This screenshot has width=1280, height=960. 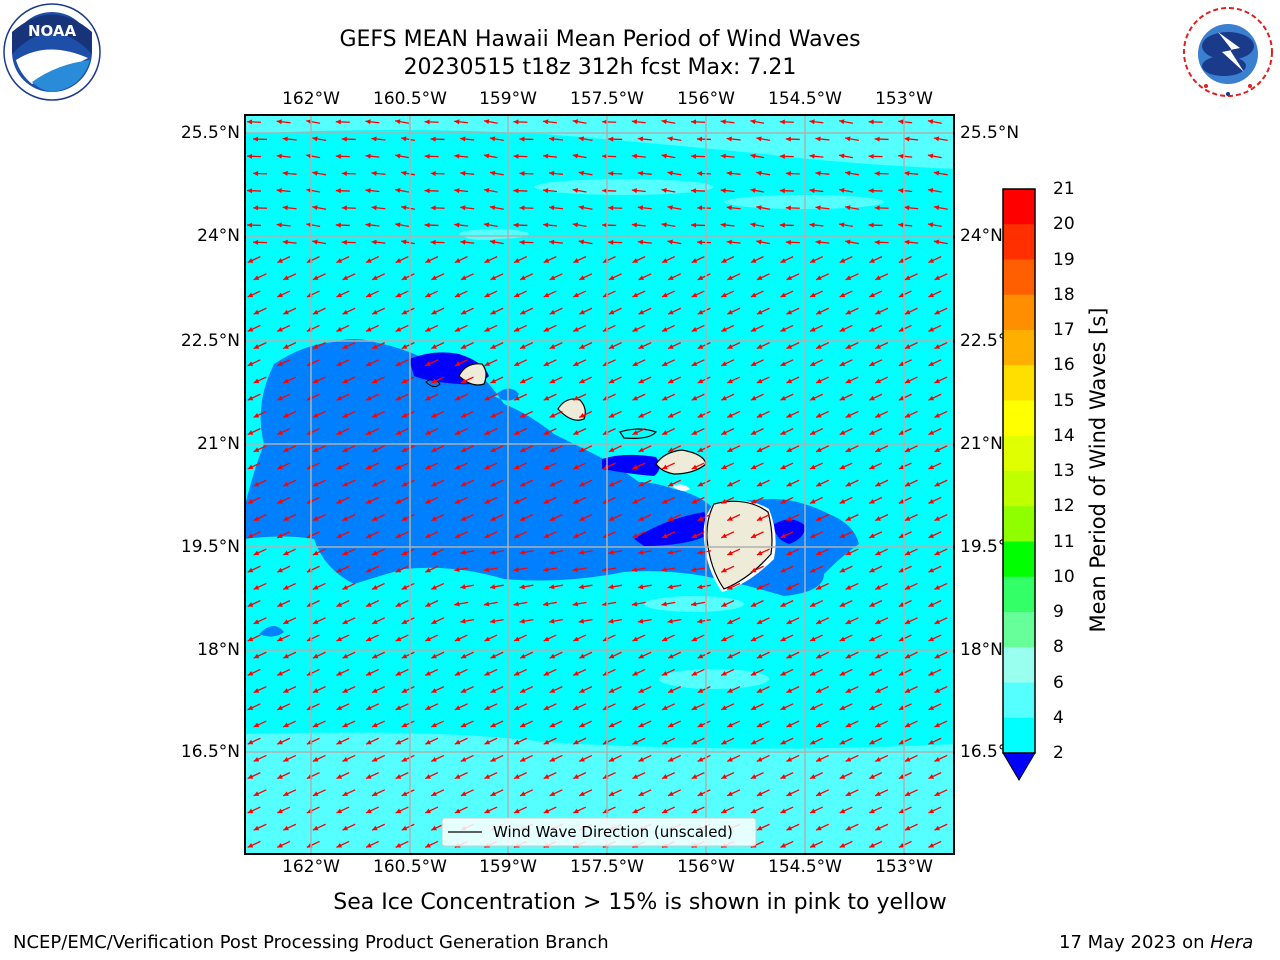 I want to click on lat-label-left: 21°N, so click(x=218, y=444).